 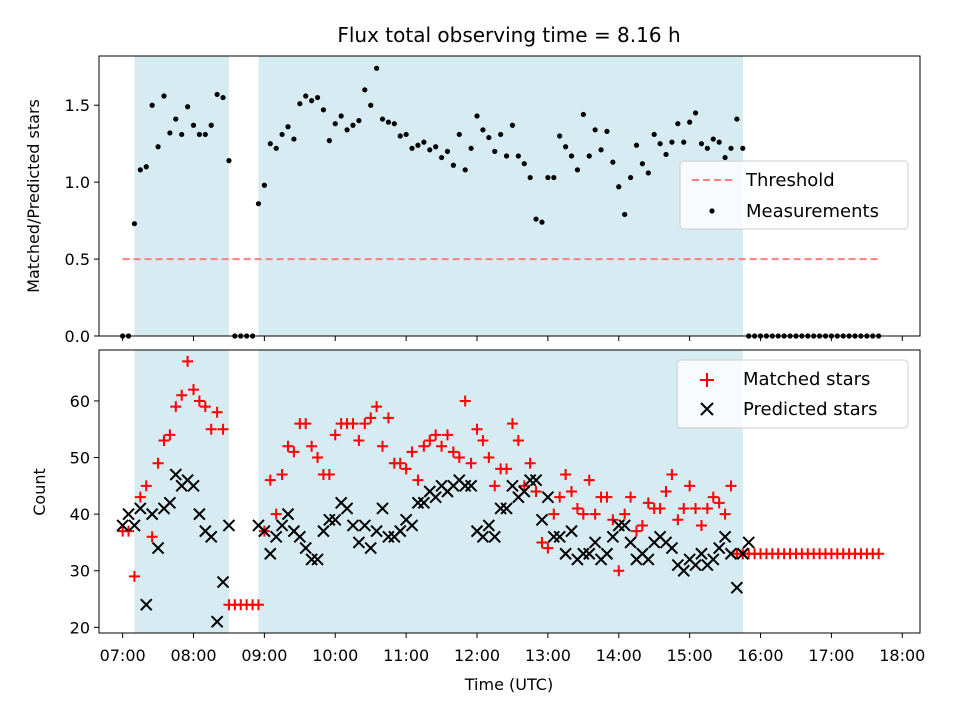 What do you see at coordinates (512, 338) in the screenshot?
I see `ratio-panel-x-ticks` at bounding box center [512, 338].